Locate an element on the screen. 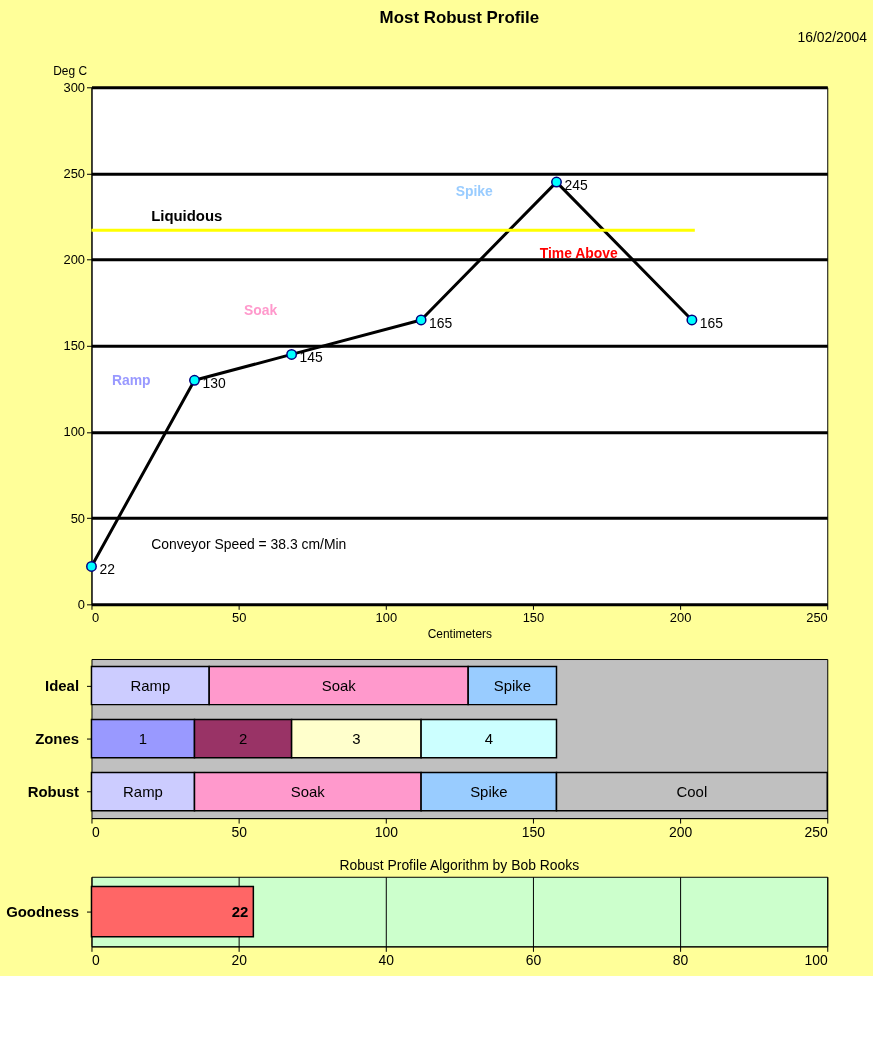  annotation: Conveyor Speed = 38.3 cm/Min is located at coordinates (249, 543).